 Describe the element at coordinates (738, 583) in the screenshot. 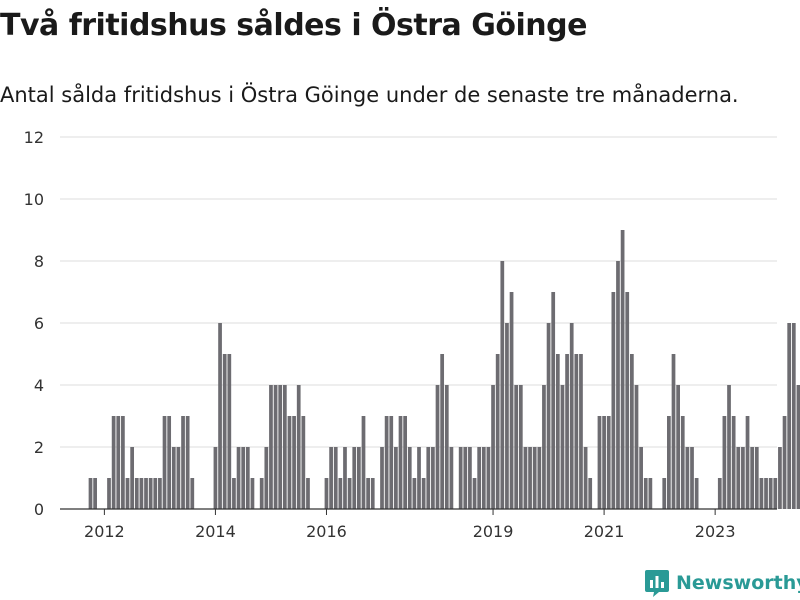

I see `brand-name: Newsworthy` at that location.